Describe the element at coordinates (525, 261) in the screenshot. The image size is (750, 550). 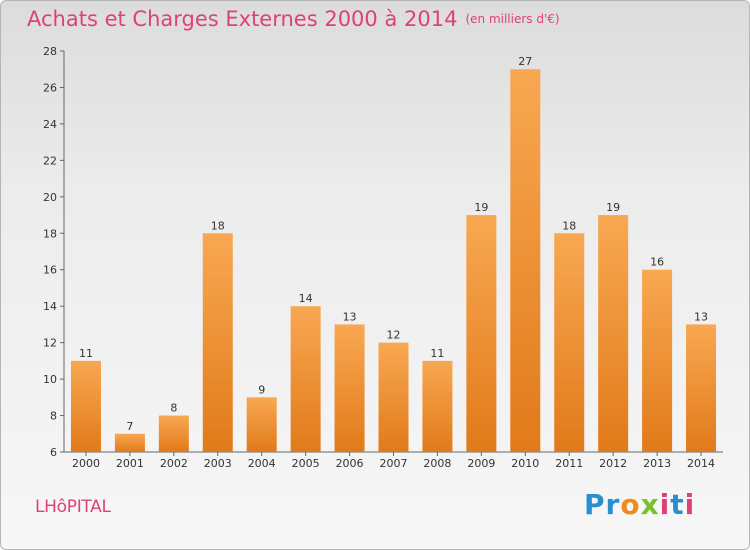
I see `bar-2010` at that location.